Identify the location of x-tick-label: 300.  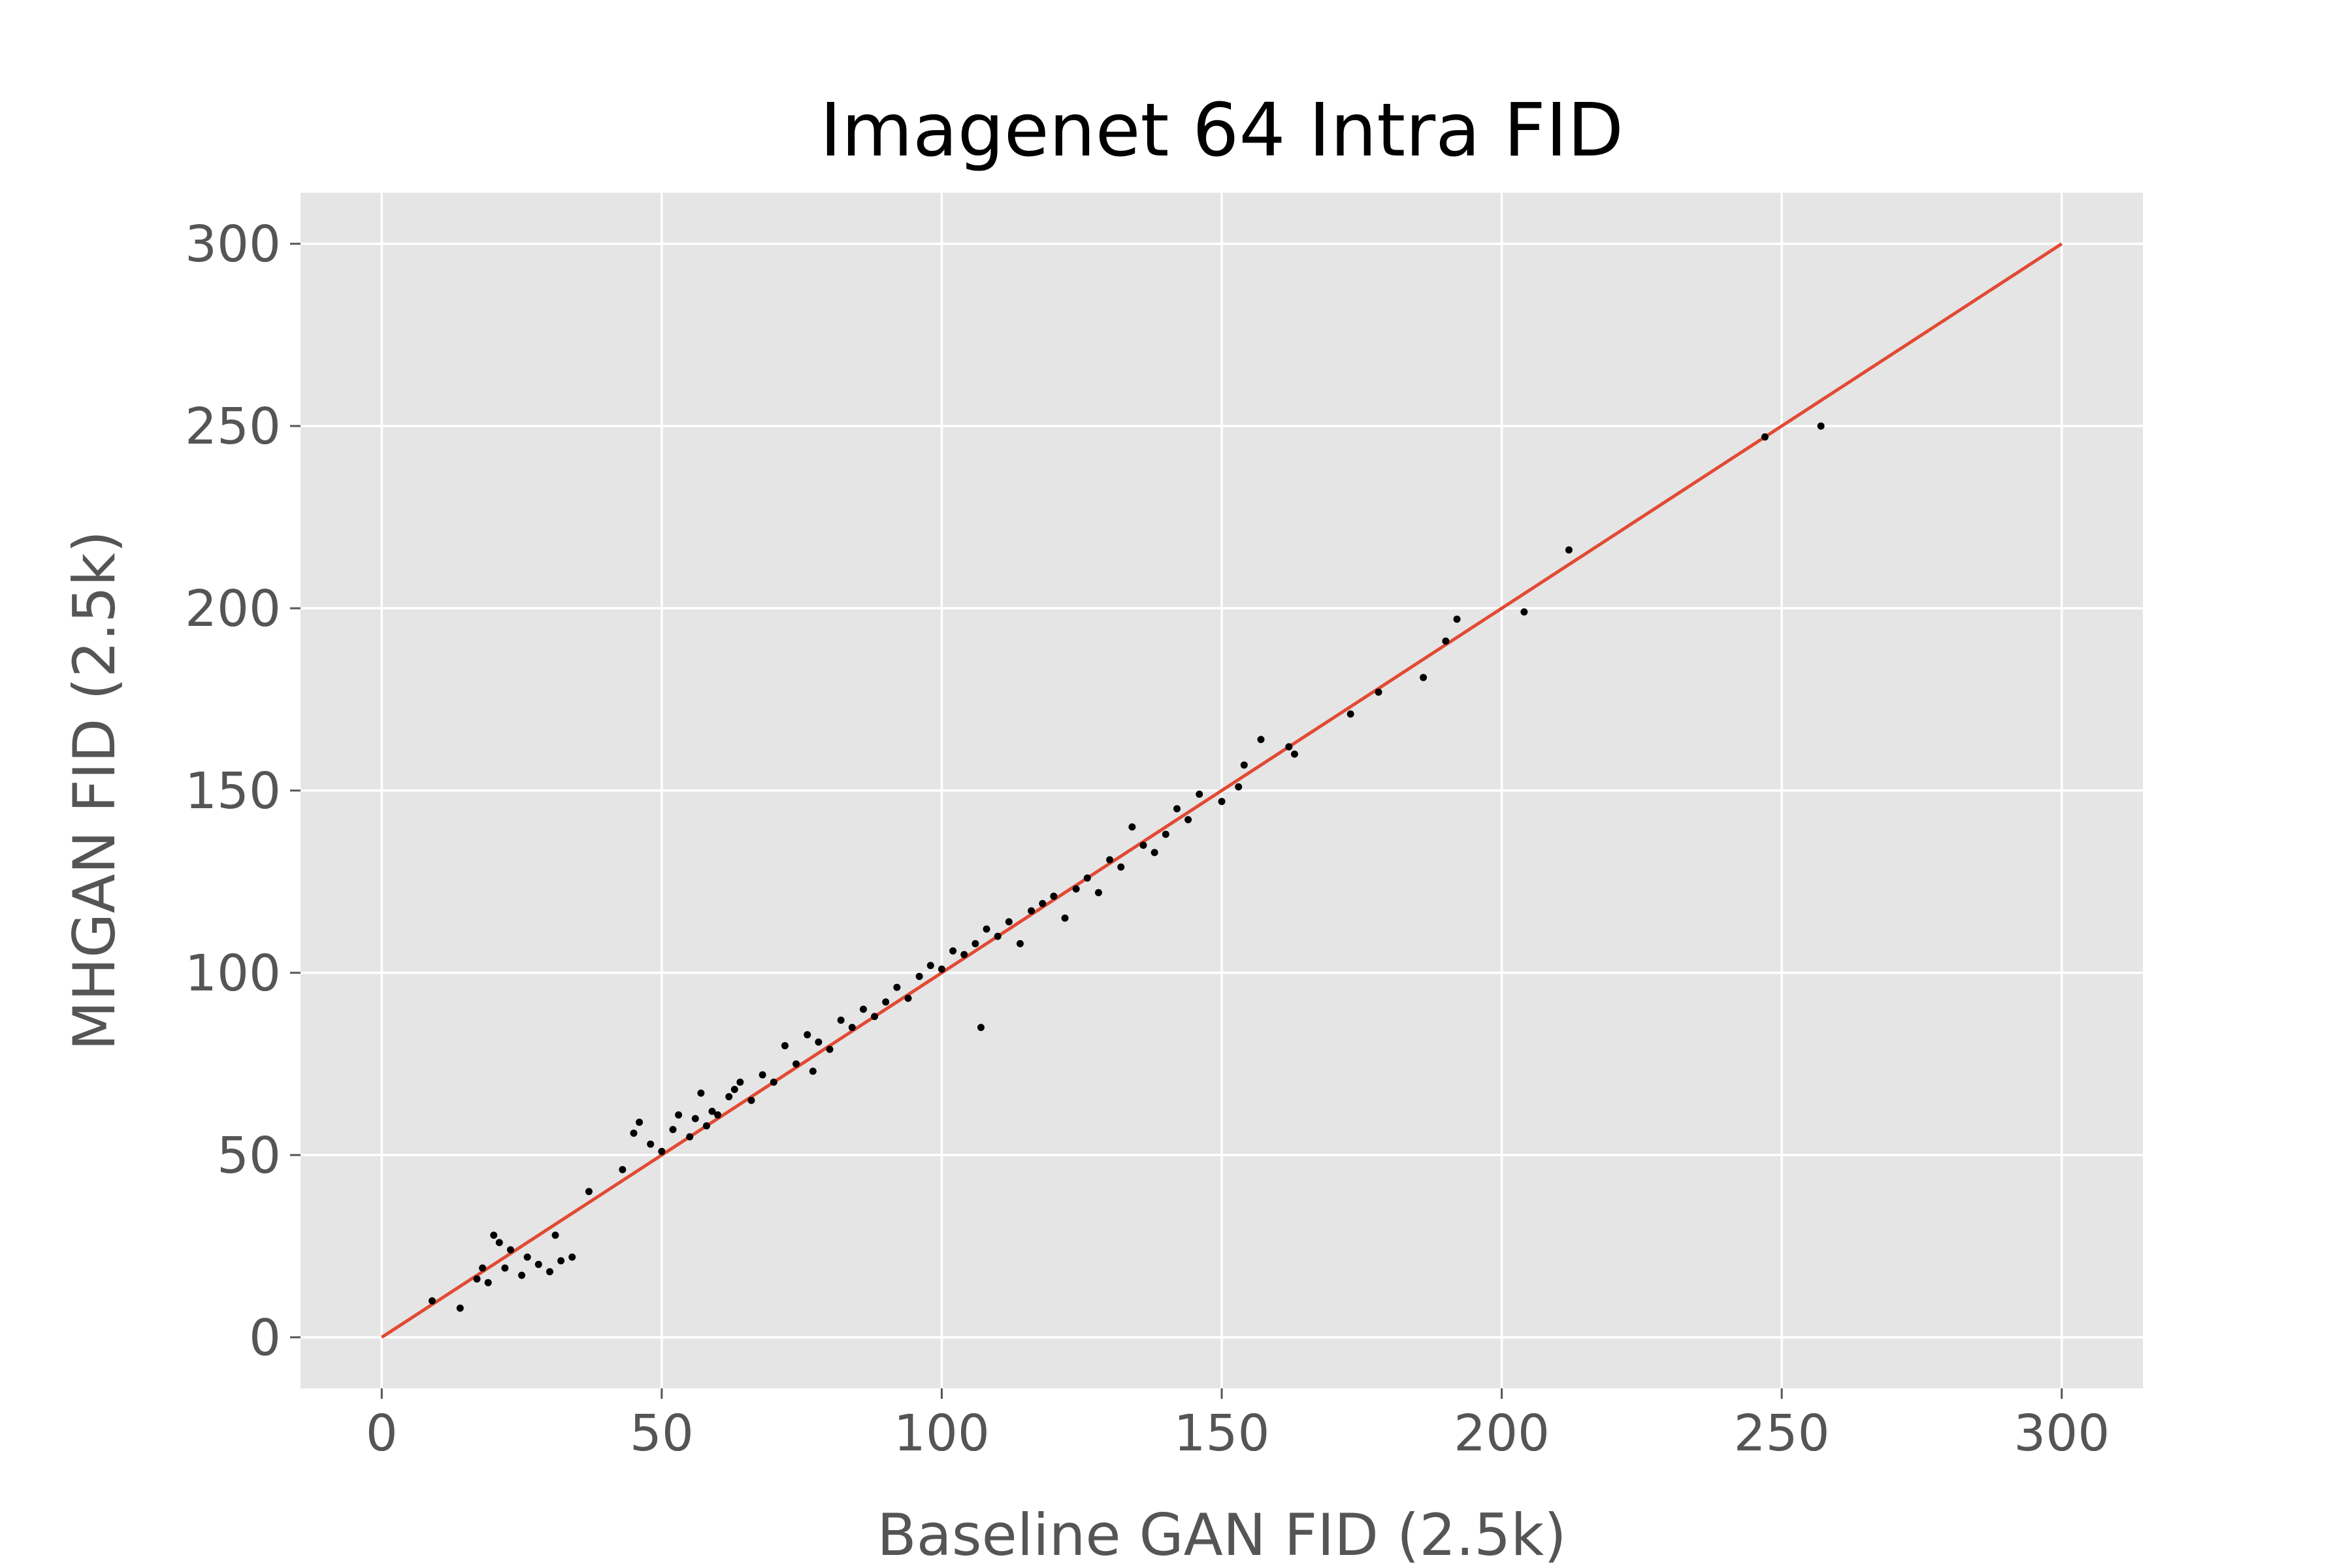
(2062, 1434).